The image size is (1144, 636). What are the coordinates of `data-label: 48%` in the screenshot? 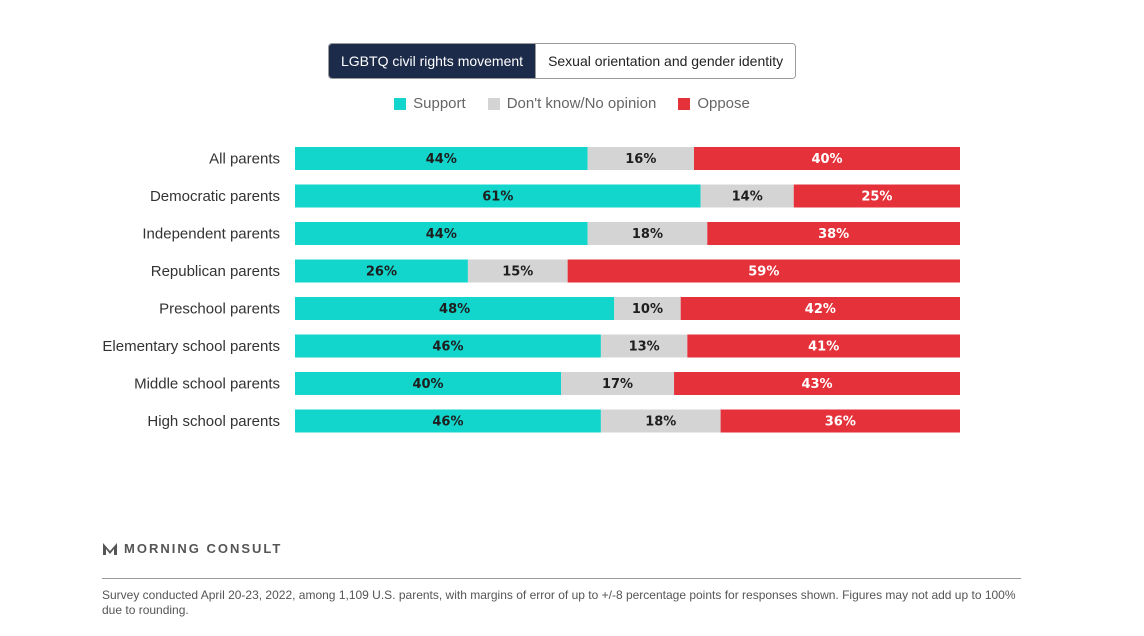 It's located at (454, 309).